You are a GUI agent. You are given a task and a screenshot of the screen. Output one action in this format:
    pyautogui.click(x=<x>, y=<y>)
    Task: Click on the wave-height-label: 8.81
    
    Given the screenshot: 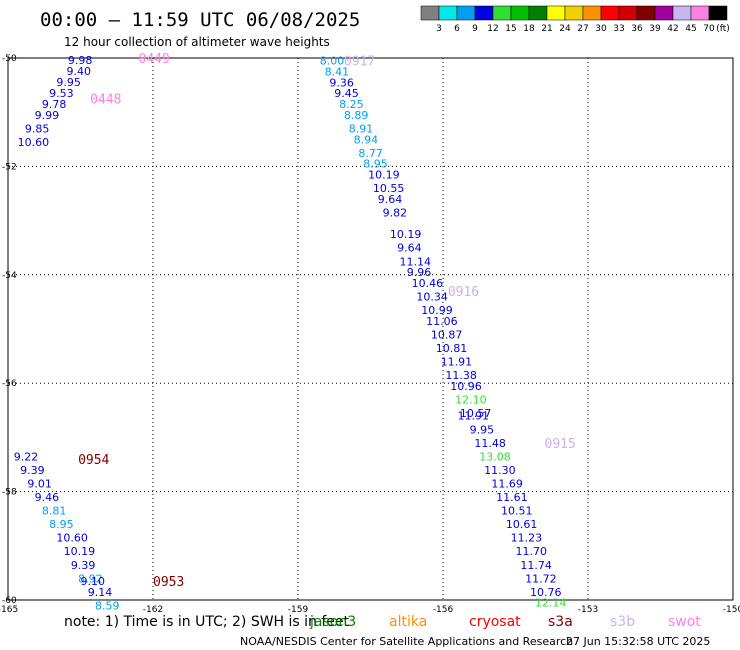 What is the action you would take?
    pyautogui.click(x=54, y=511)
    